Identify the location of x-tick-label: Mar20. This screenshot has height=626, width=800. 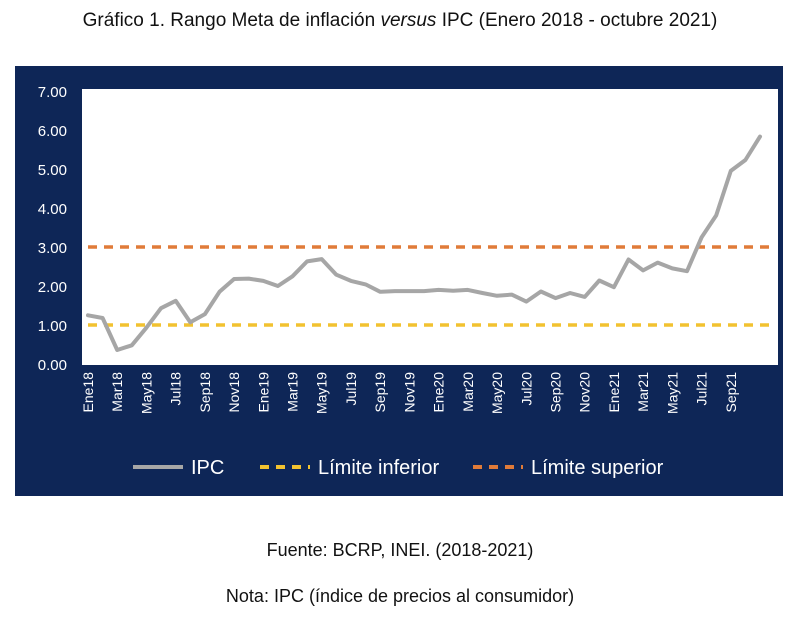
(468, 392).